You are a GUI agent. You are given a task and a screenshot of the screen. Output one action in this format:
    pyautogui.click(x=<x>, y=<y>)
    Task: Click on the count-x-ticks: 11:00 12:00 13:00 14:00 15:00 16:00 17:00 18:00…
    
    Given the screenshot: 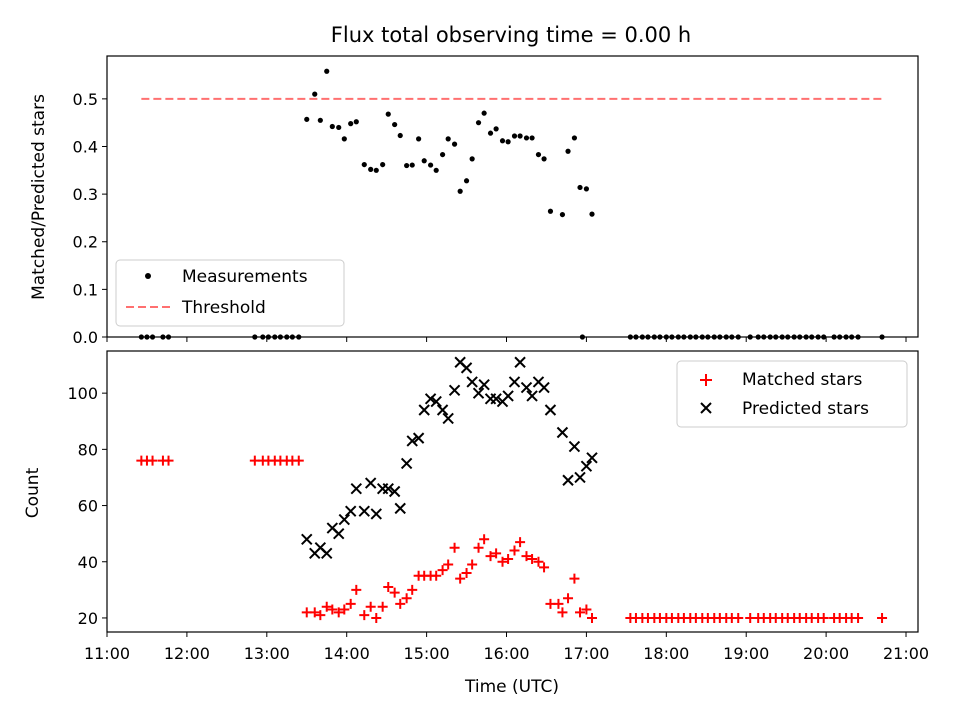 What is the action you would take?
    pyautogui.click(x=506, y=647)
    